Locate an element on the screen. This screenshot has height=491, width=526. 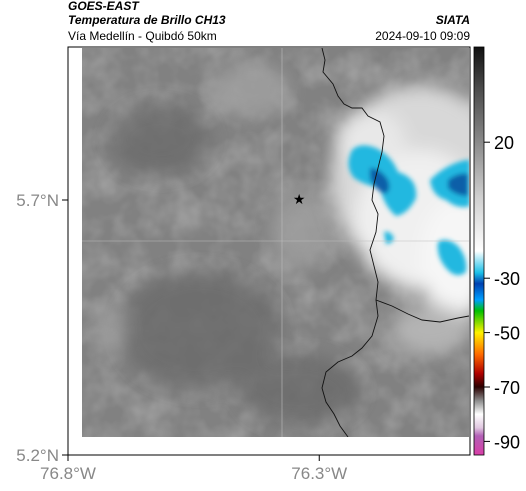
deep-convection-cells is located at coordinates (408, 210).